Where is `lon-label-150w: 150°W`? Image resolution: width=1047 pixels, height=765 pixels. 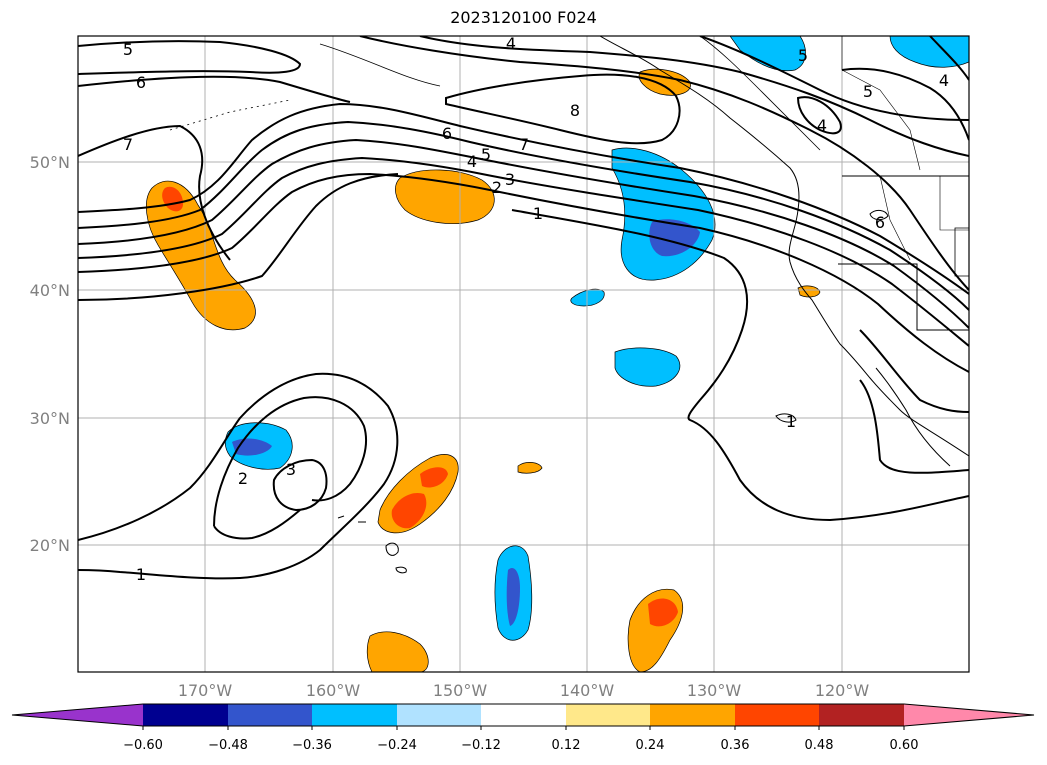
lon-label-150w: 150°W is located at coordinates (460, 690).